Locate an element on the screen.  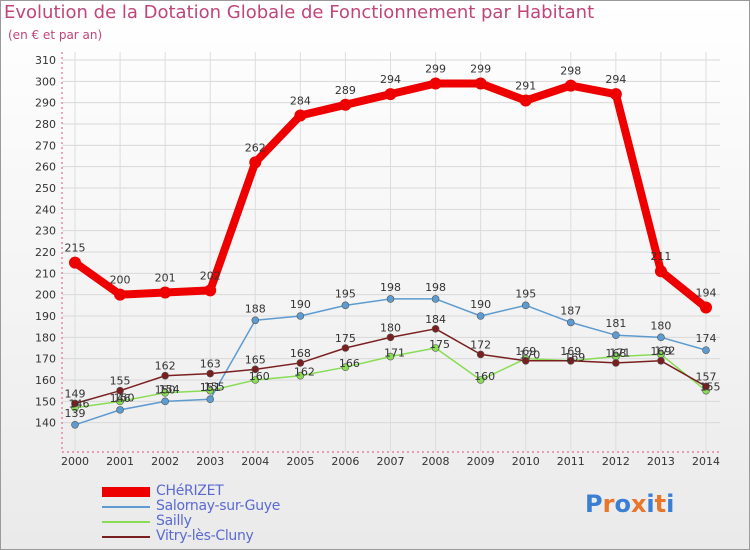
legend-swatch-vitry is located at coordinates (126, 537).